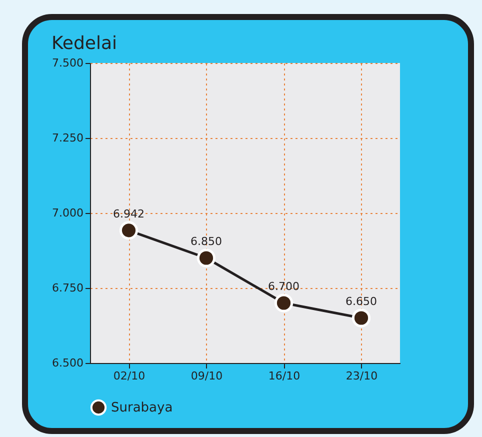  Describe the element at coordinates (128, 213) in the screenshot. I see `text: 6.942` at that location.